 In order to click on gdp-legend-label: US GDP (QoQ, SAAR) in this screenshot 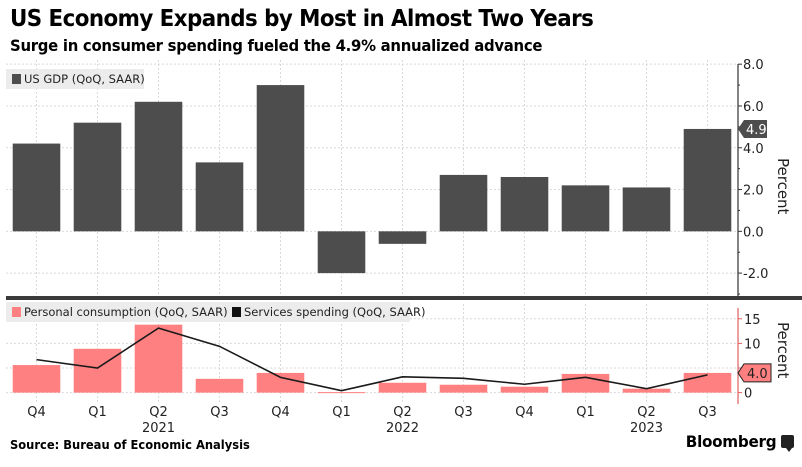, I will do `click(84, 79)`.